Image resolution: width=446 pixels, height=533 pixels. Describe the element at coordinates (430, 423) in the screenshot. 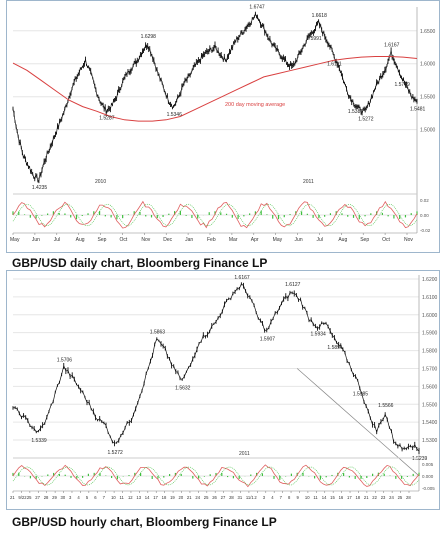

I see `y-tick-label: 1.5400` at that location.